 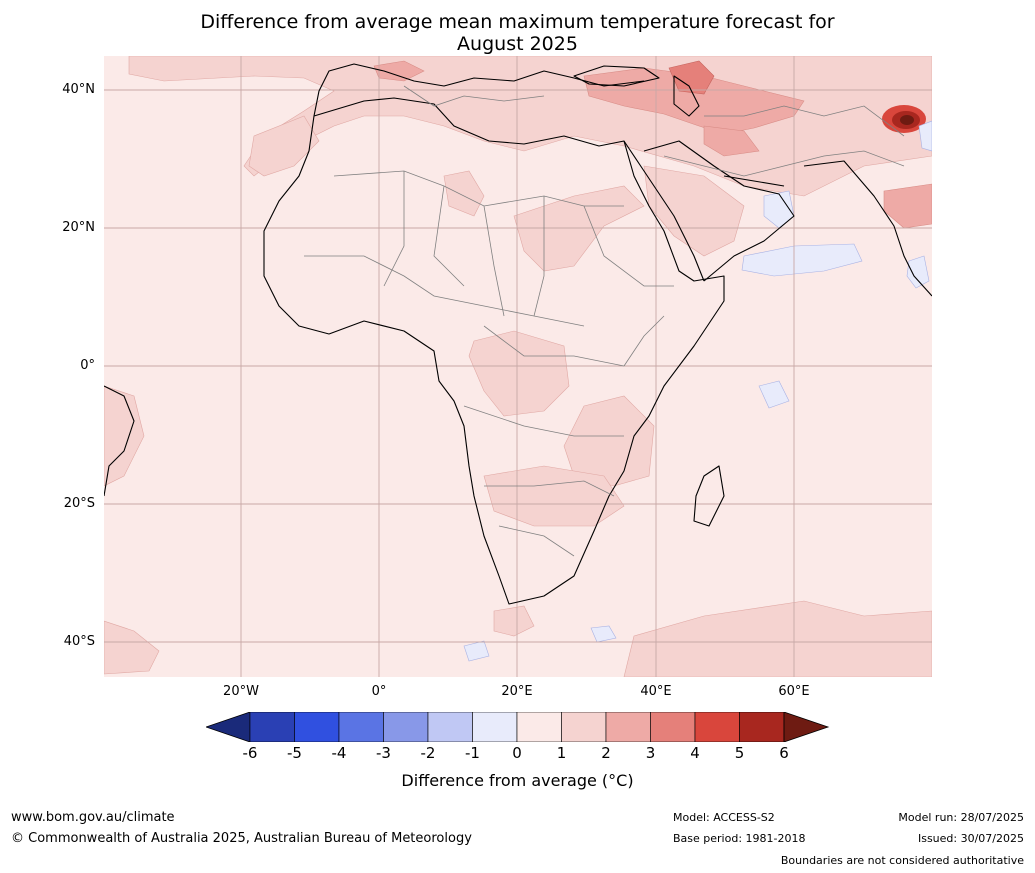 I want to click on anomaly-zone-east-edge, so click(x=925, y=136).